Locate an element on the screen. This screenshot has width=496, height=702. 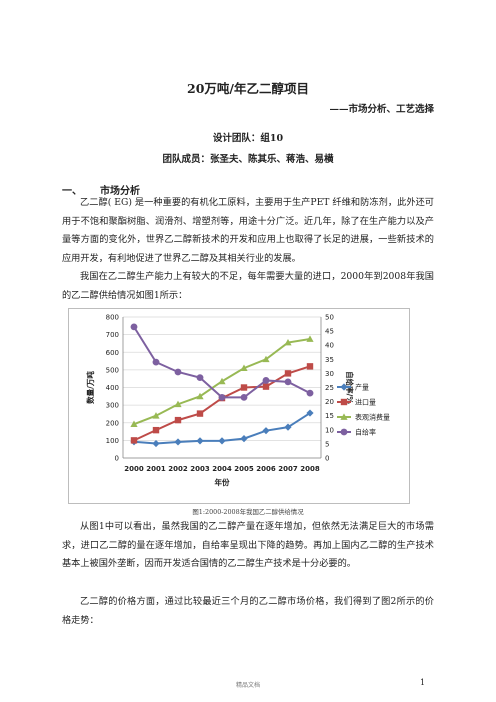
x-tick-label: 2002 is located at coordinates (178, 469).